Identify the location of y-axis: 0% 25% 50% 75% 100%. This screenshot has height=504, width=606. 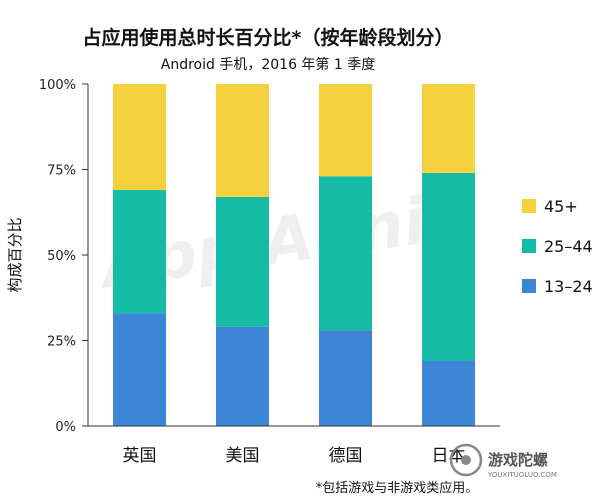
(64, 256).